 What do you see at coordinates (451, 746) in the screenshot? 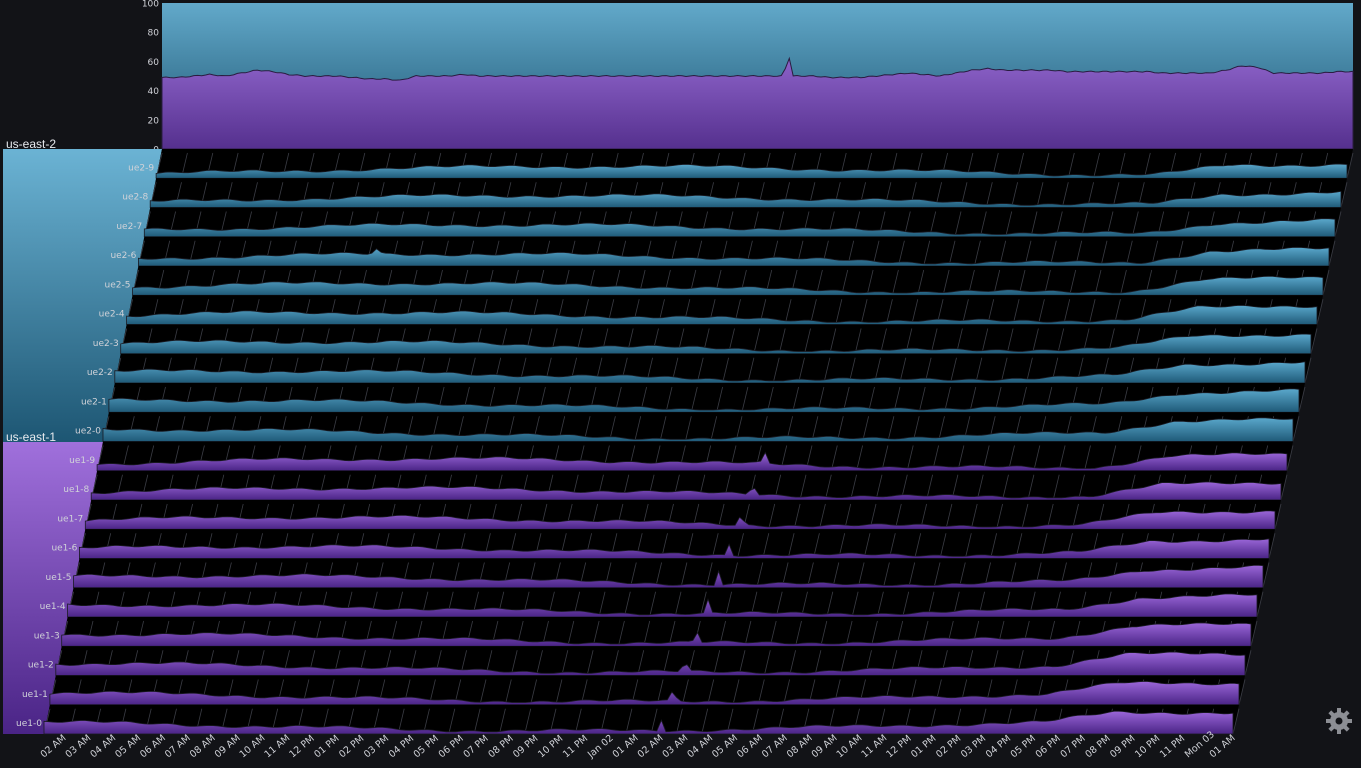
I see `x-tick-label: 06 PM` at bounding box center [451, 746].